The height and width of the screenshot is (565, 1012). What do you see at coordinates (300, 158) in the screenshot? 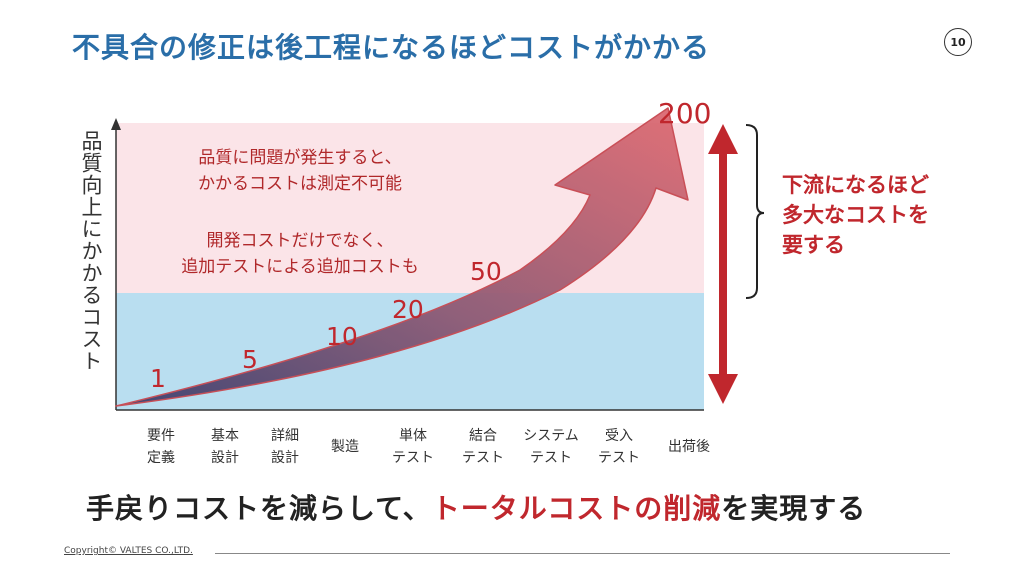
I see `note-line: 品質に問題が発生すると、` at bounding box center [300, 158].